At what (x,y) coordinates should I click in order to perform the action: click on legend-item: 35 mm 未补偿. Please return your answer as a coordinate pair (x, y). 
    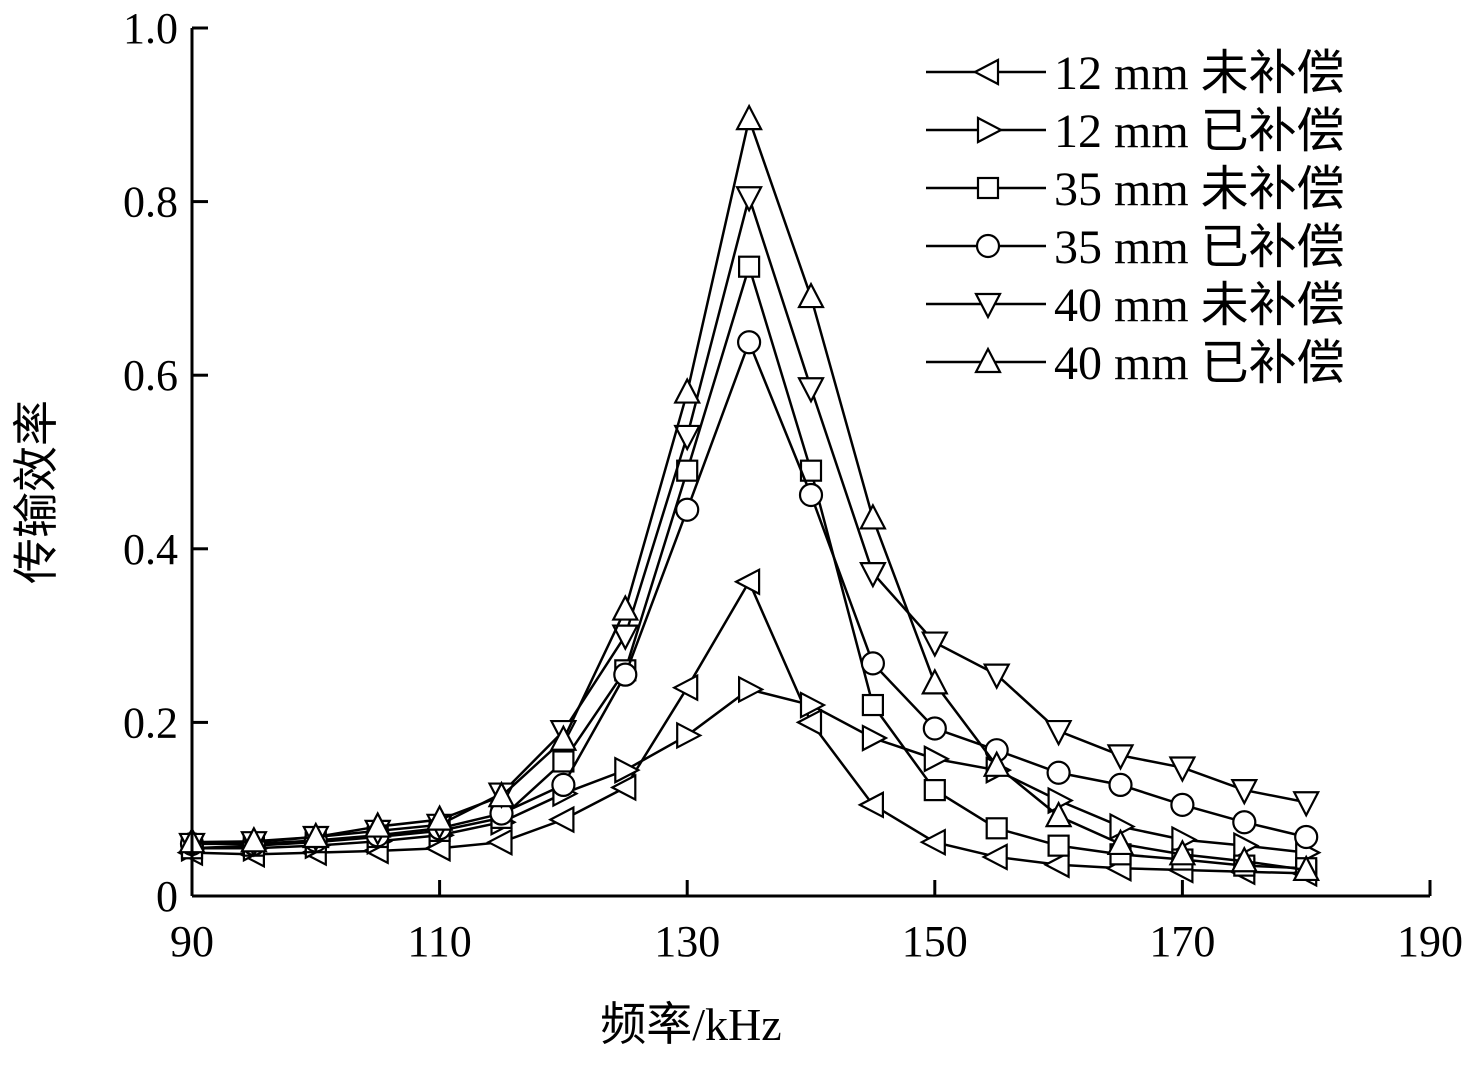
    Looking at the image, I should click on (1135, 189).